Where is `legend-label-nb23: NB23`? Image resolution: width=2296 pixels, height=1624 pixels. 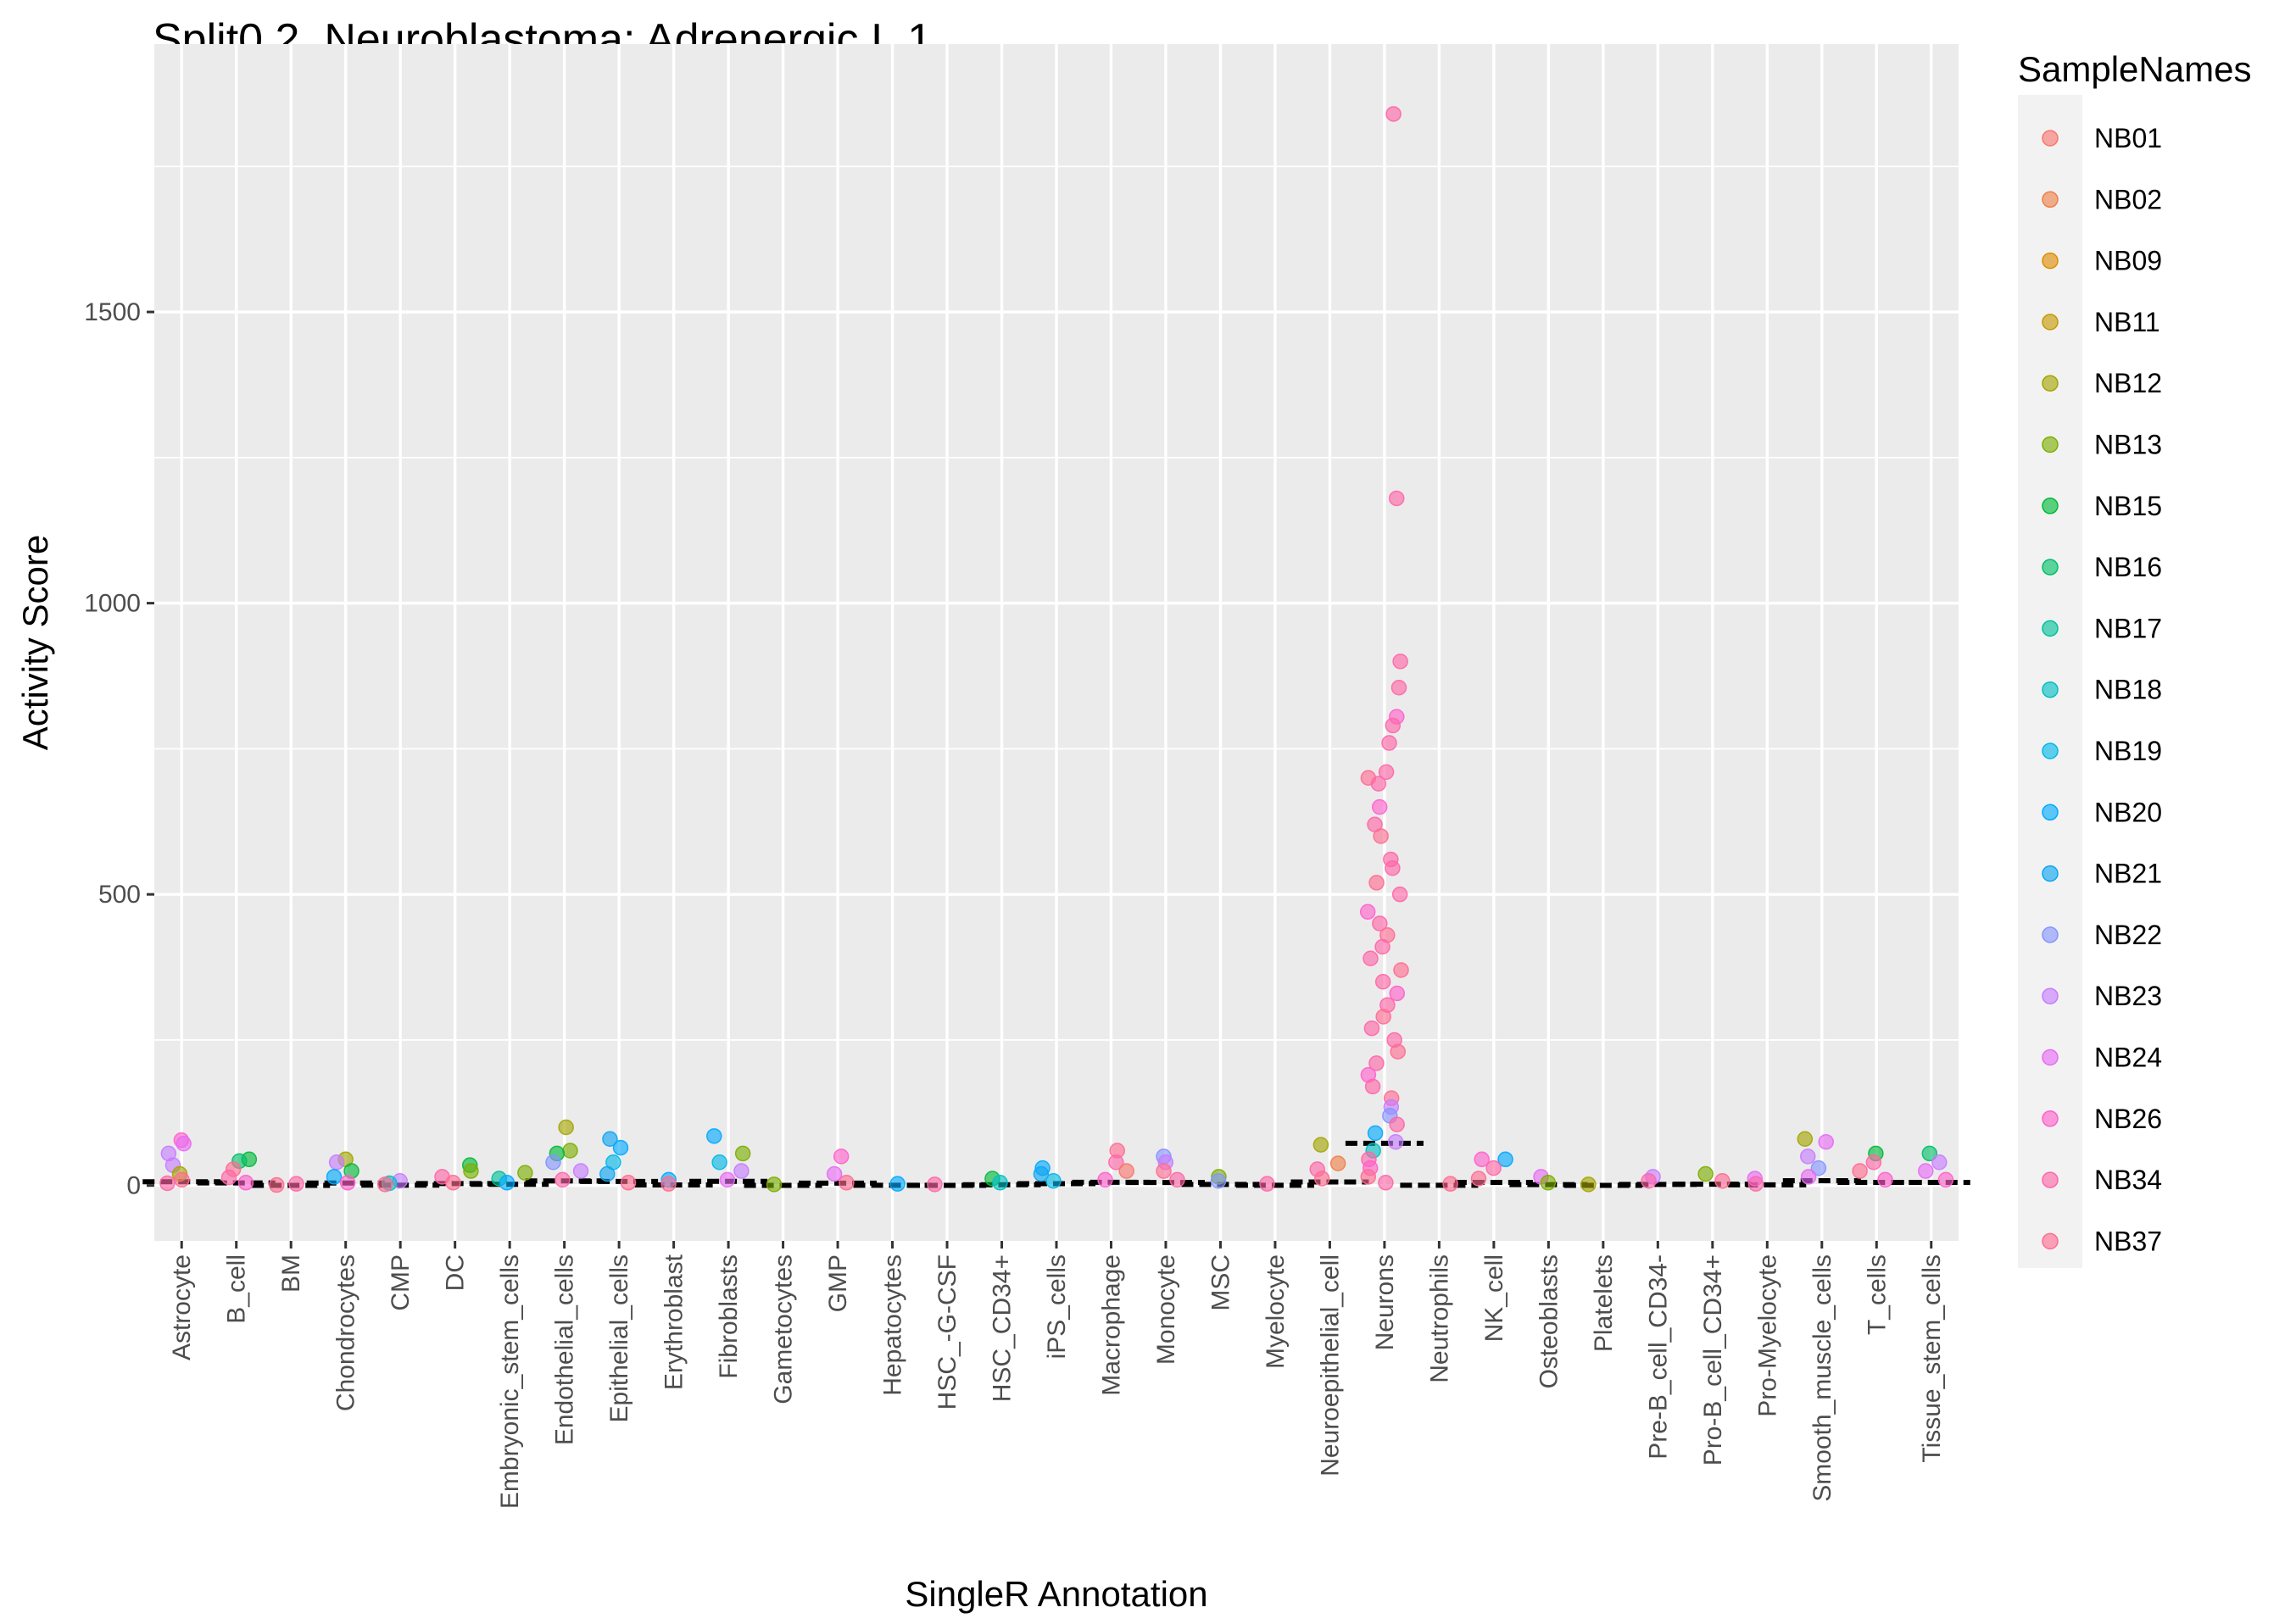 legend-label-nb23: NB23 is located at coordinates (2128, 996).